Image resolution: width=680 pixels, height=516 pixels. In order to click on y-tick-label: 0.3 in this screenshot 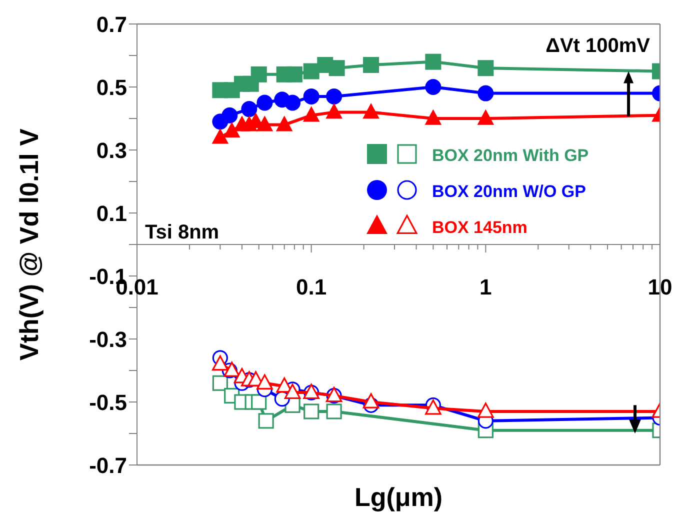, I will do `click(111, 150)`.